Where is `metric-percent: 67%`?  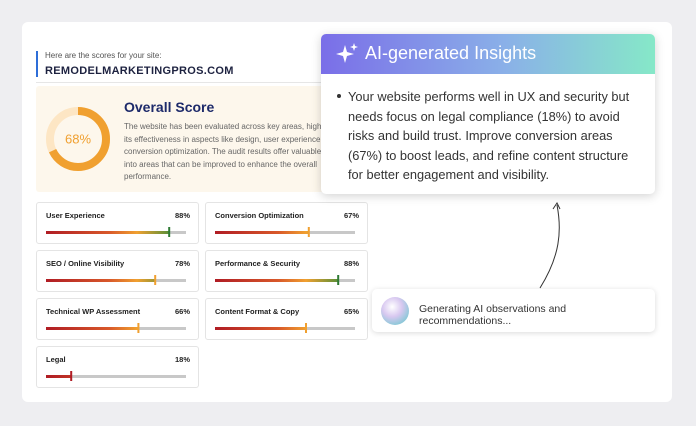
metric-percent: 67% is located at coordinates (351, 215).